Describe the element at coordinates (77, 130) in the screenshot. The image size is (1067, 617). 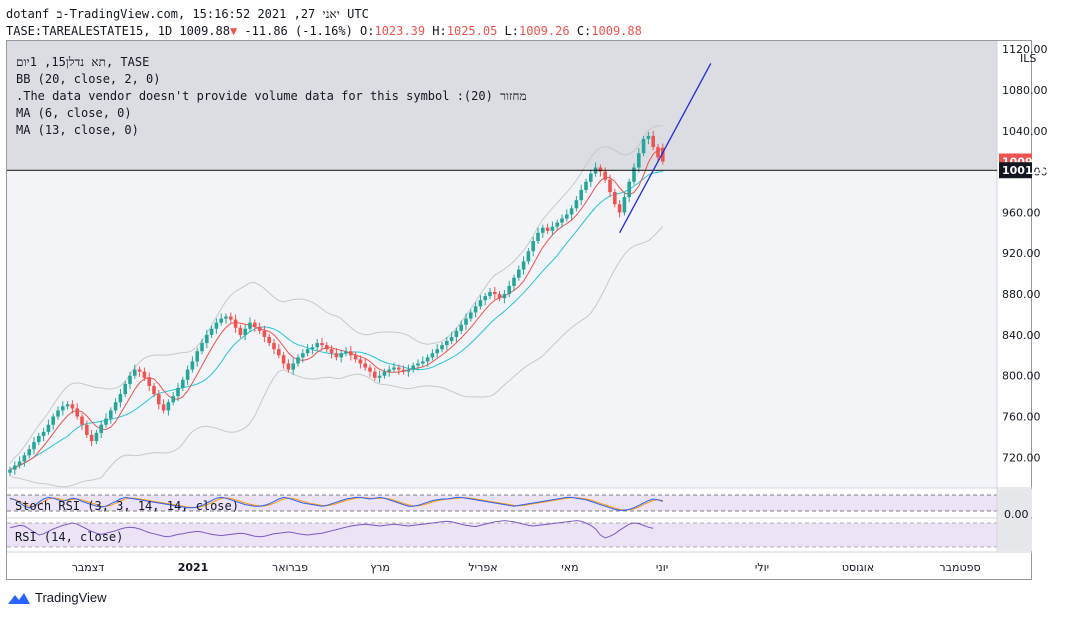
I see `legend-ma13: MA (13, close, 0)` at that location.